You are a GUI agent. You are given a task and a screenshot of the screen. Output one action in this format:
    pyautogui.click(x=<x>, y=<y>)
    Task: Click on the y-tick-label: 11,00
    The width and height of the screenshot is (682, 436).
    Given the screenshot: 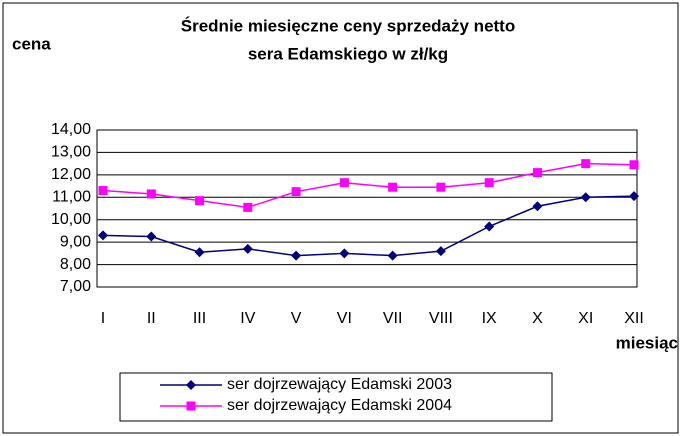 What is the action you would take?
    pyautogui.click(x=71, y=197)
    